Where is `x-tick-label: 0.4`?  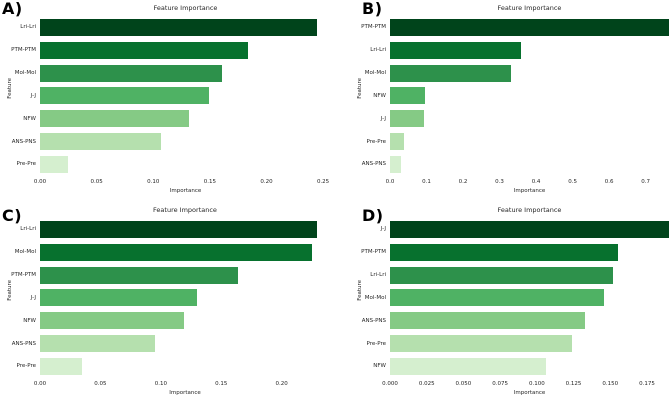 x-tick-label: 0.4 is located at coordinates (536, 182).